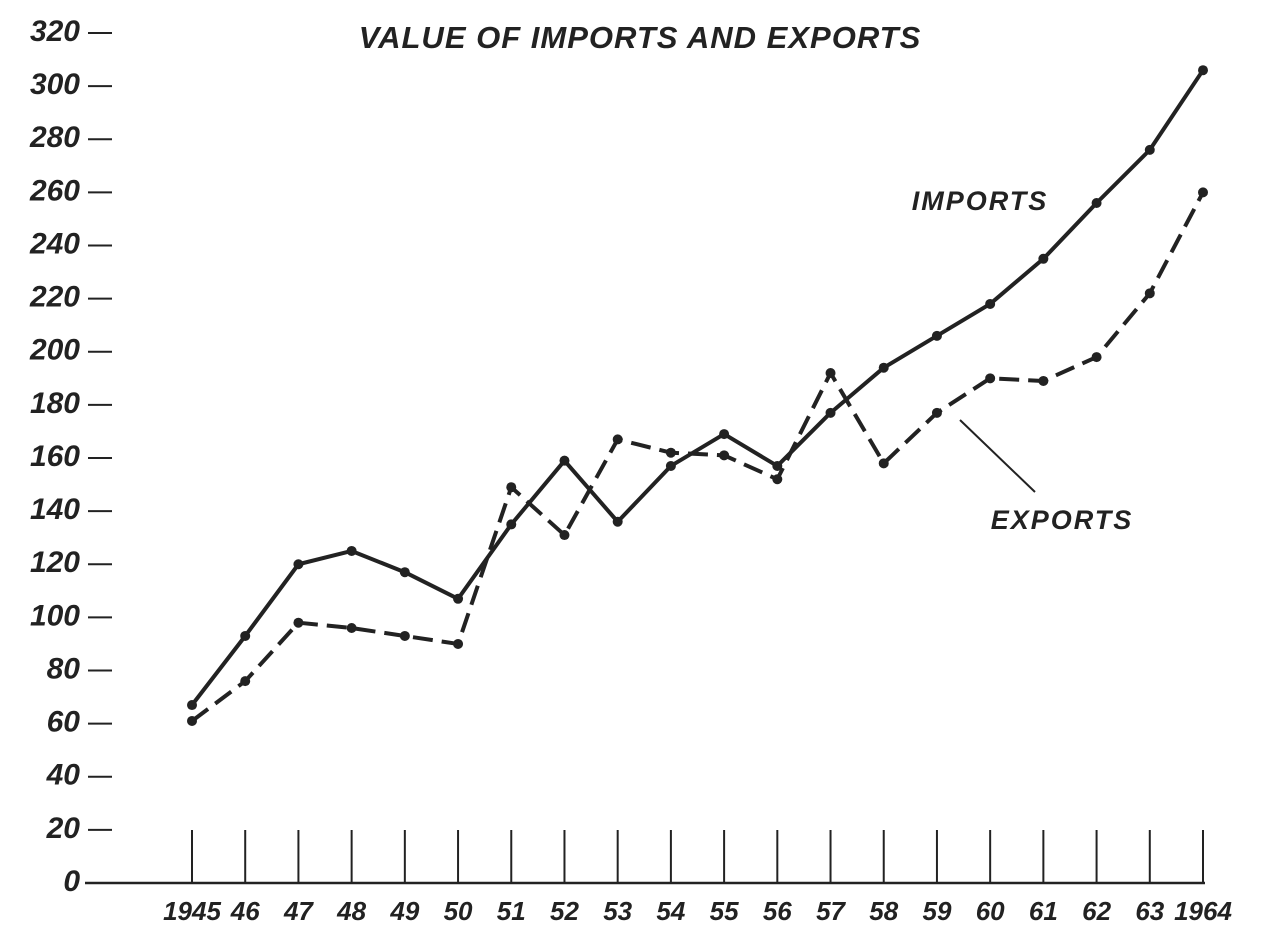 The image size is (1275, 929). Describe the element at coordinates (245, 911) in the screenshot. I see `x-tick-label: 46` at that location.